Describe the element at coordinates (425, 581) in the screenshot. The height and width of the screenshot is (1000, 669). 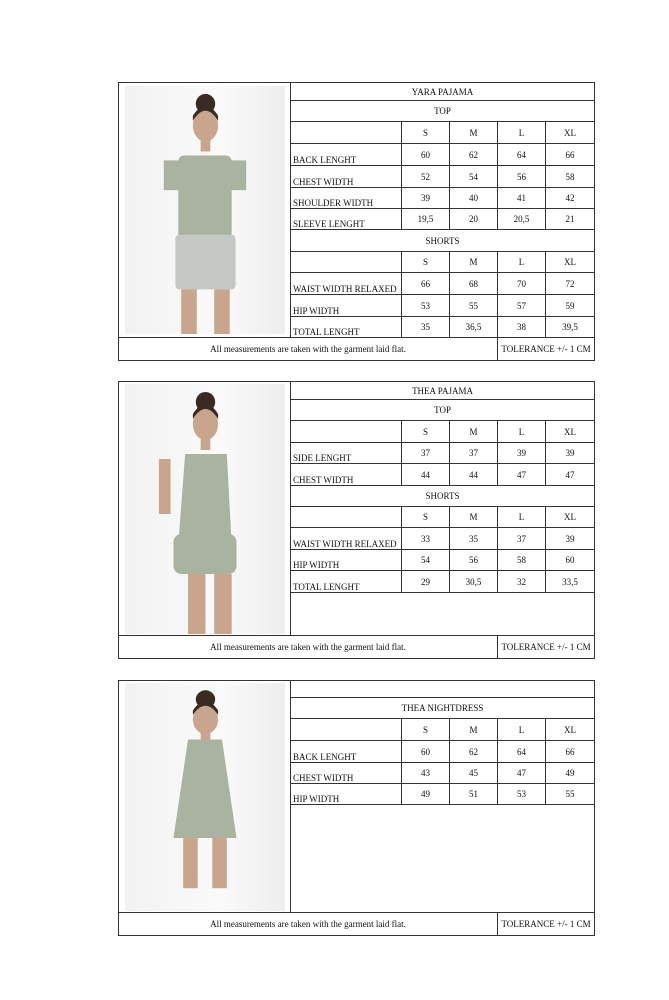
I see `measurement-value: 29` at that location.